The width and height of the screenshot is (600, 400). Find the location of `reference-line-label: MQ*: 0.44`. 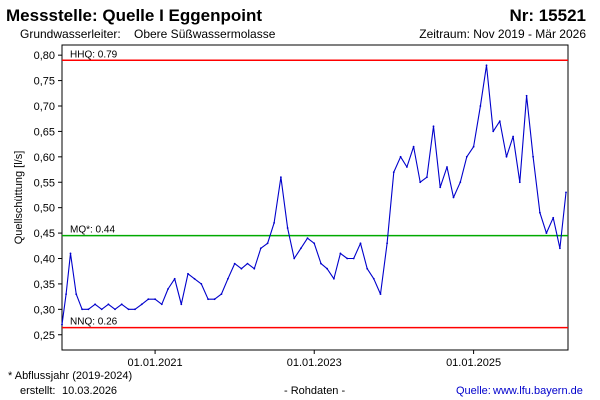

reference-line-label: MQ*: 0.44 is located at coordinates (92, 230).